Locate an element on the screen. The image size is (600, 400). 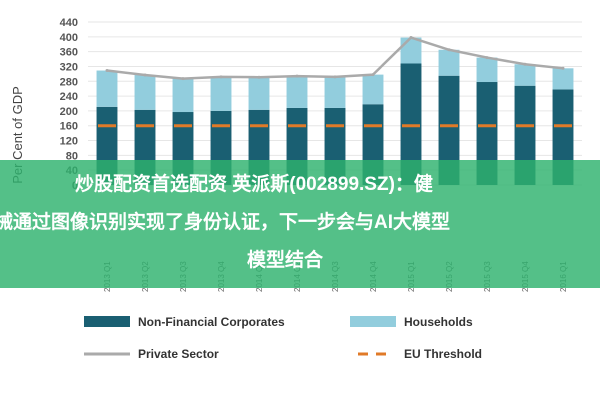
y-tick-label: 80 is located at coordinates (72, 156).